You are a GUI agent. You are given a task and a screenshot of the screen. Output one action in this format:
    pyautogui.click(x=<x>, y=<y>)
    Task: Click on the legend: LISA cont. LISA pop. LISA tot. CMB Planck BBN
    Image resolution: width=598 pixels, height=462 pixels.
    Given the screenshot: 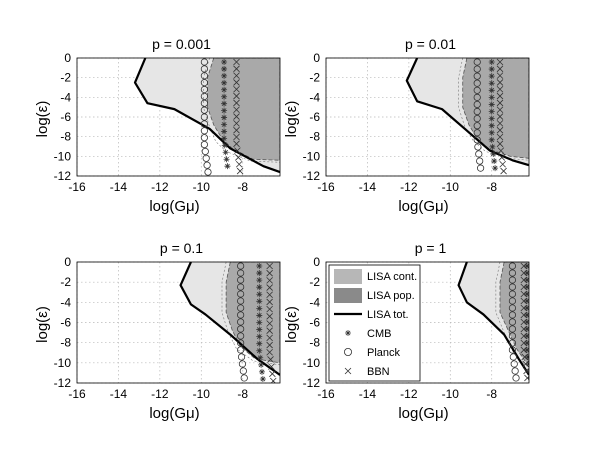 What is the action you would take?
    pyautogui.click(x=374, y=323)
    